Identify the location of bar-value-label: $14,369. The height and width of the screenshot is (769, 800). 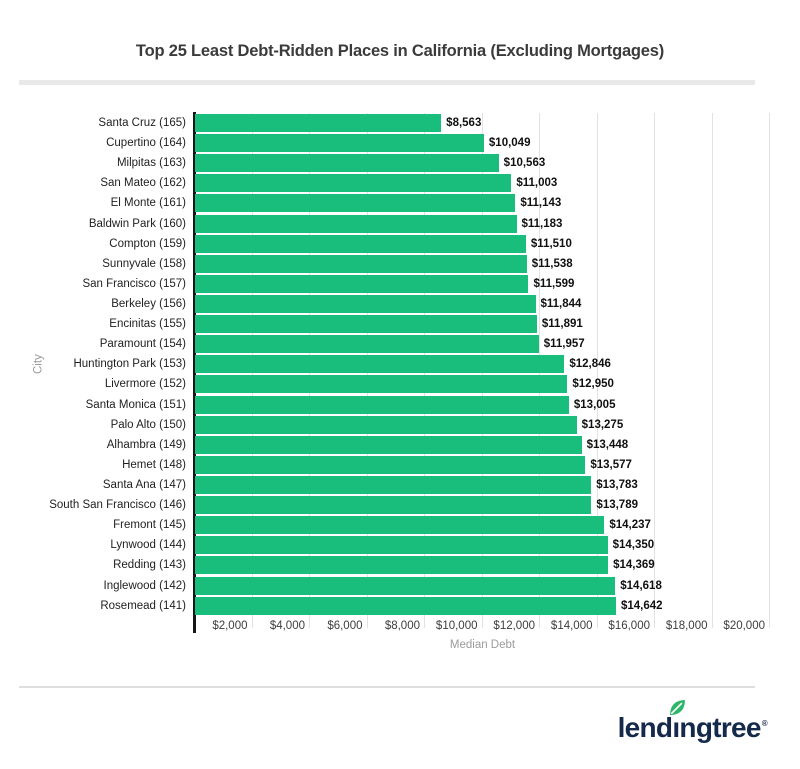
(634, 565).